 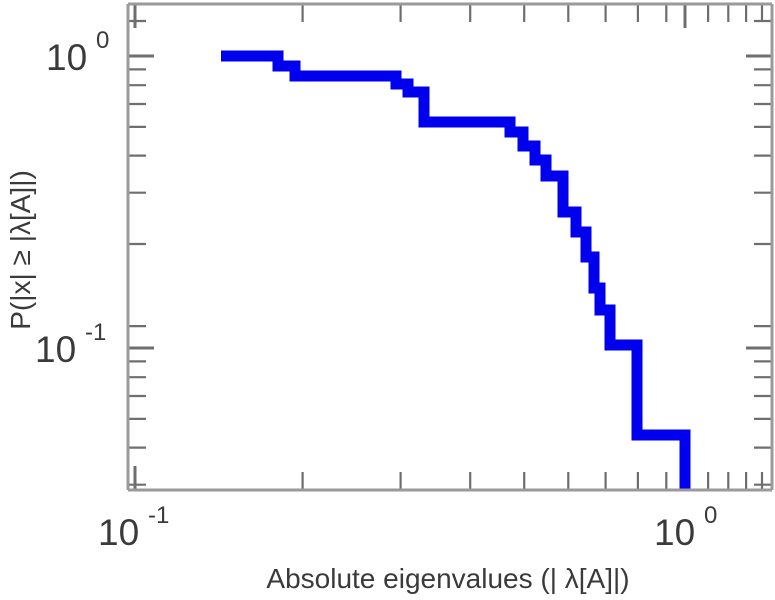 I want to click on x-tick-label-1e-1-exp: -1, so click(x=158, y=515).